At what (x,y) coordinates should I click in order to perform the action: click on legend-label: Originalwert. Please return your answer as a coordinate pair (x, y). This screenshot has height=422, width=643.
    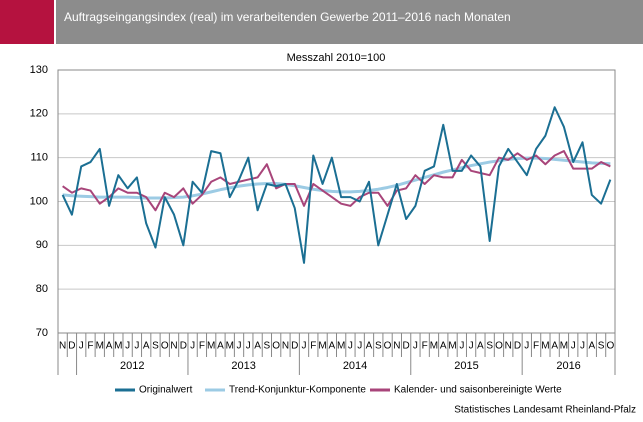
    Looking at the image, I should click on (166, 390).